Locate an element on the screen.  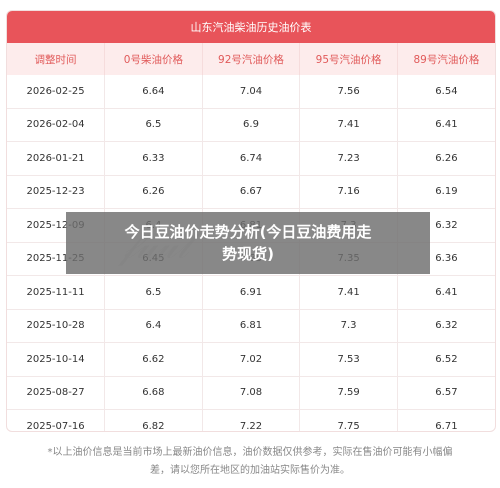
price-cell: 7.56 is located at coordinates (348, 92).